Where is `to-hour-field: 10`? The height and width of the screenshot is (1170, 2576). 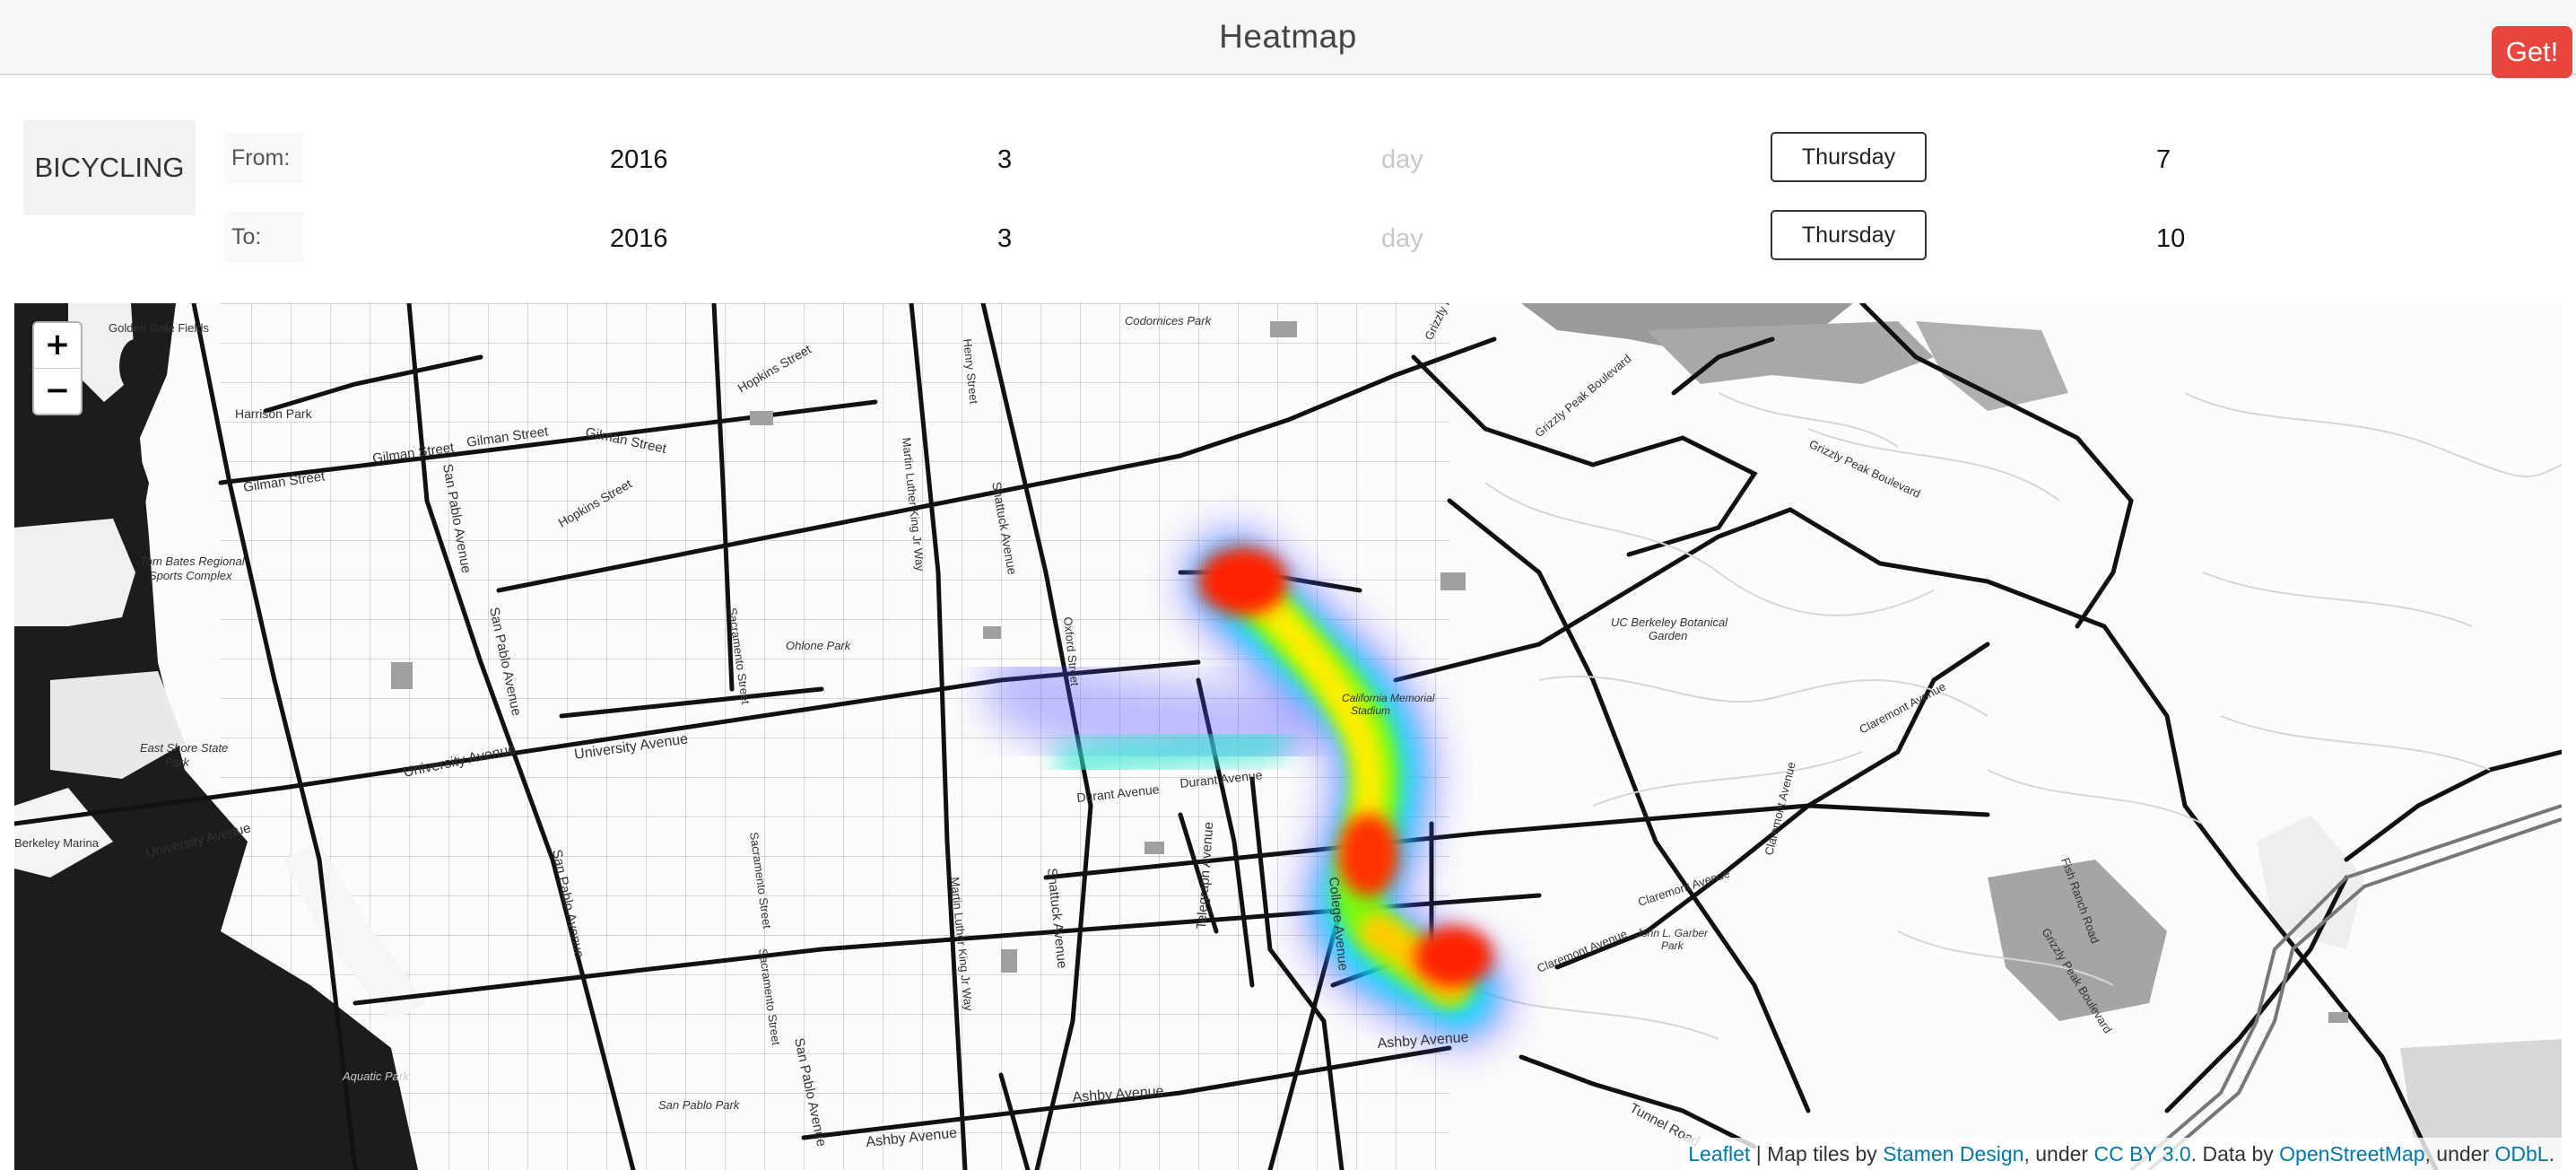 to-hour-field: 10 is located at coordinates (2171, 239).